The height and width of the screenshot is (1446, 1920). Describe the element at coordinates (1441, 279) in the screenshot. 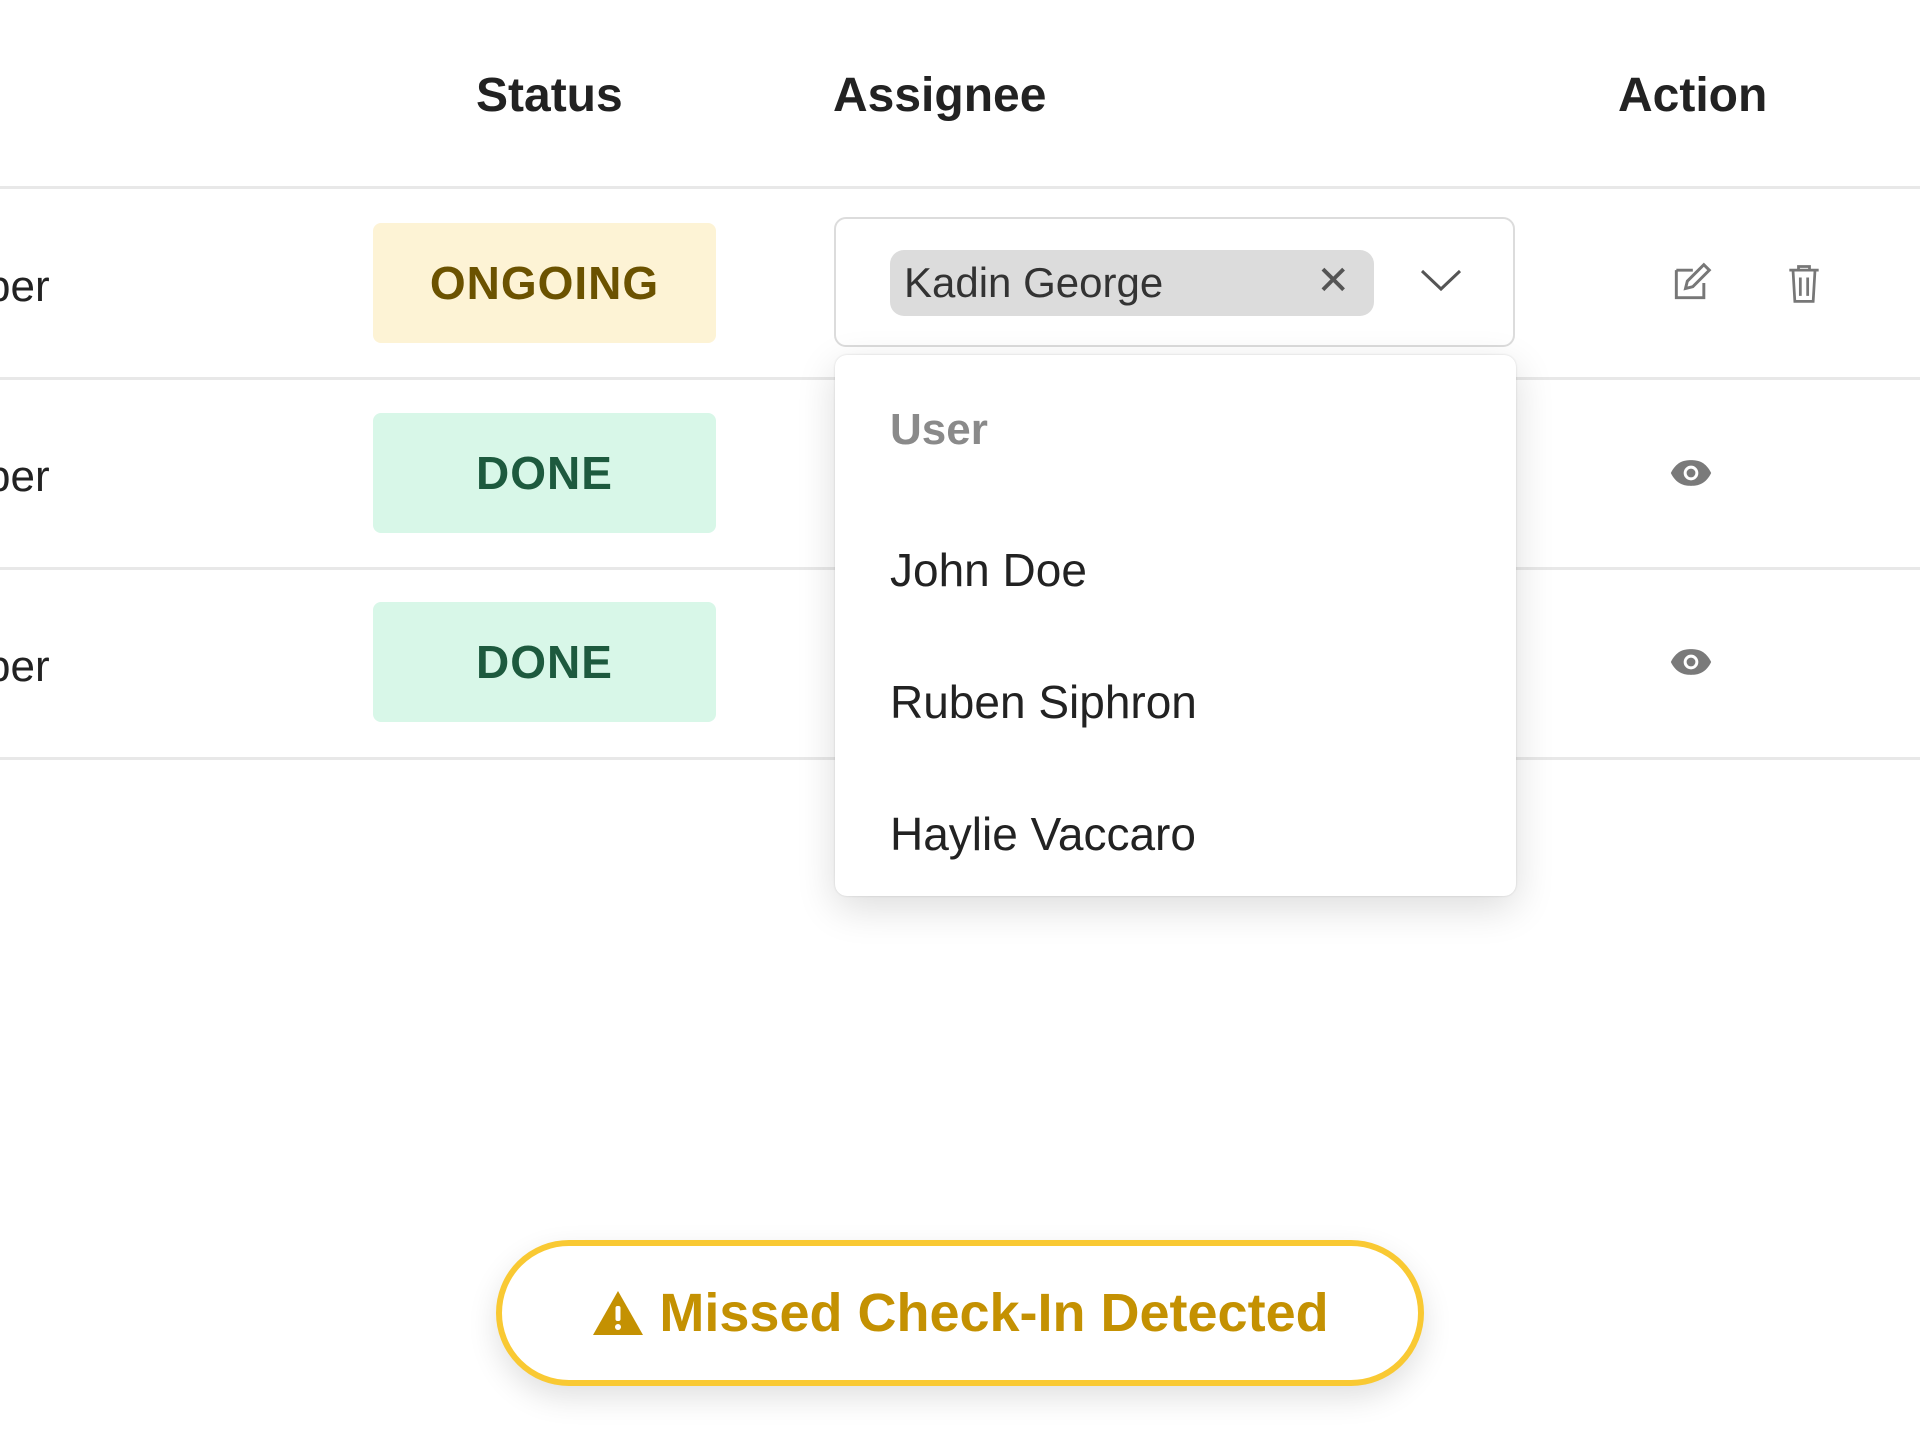

I see `chevron-down-icon` at that location.